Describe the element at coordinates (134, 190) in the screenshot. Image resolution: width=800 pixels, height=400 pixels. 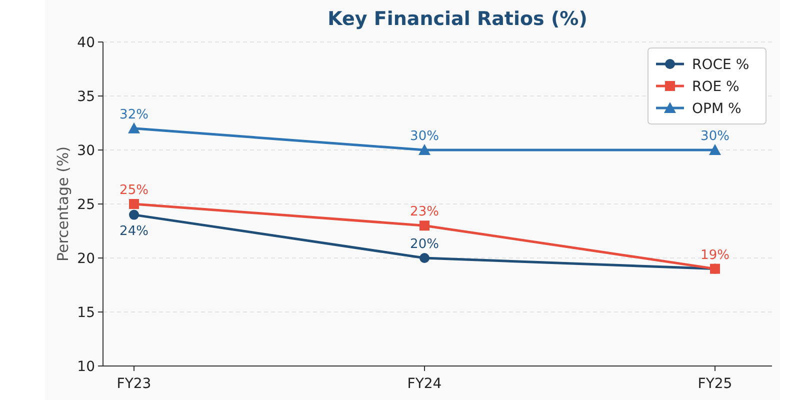
I see `data-label: 25%` at that location.